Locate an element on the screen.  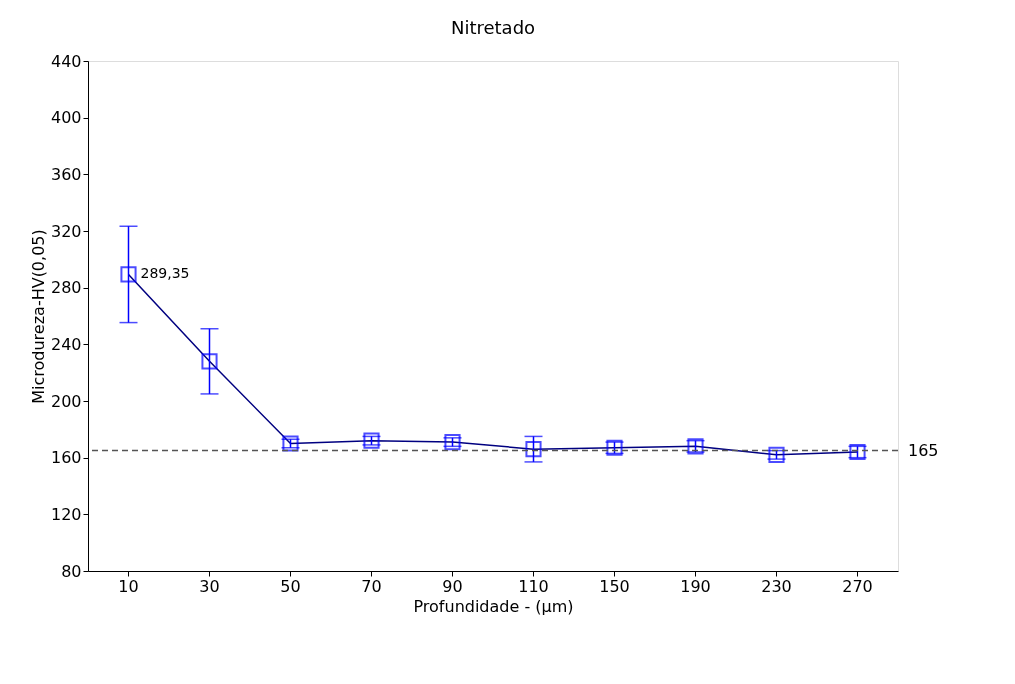
data-label: 289,35 is located at coordinates (165, 273).